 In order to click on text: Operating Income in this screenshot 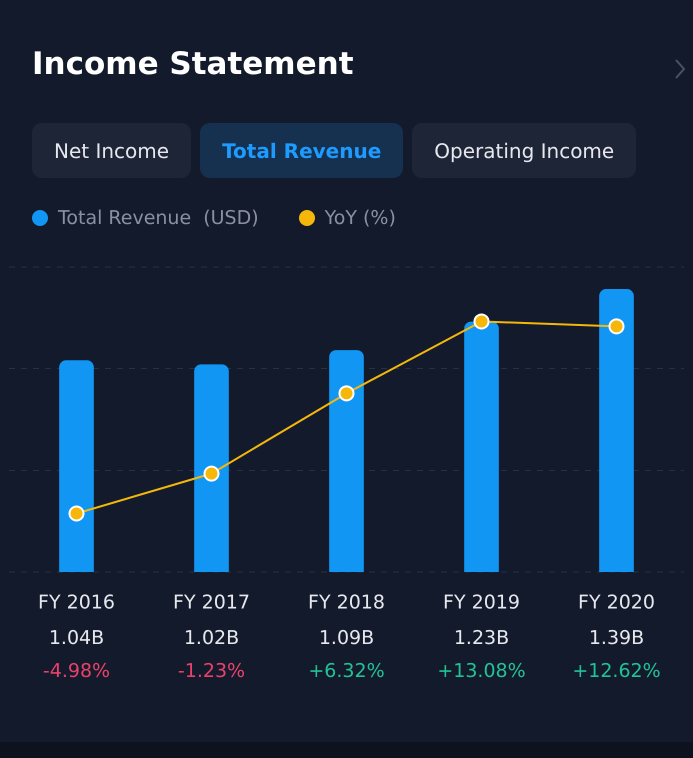, I will do `click(524, 150)`.